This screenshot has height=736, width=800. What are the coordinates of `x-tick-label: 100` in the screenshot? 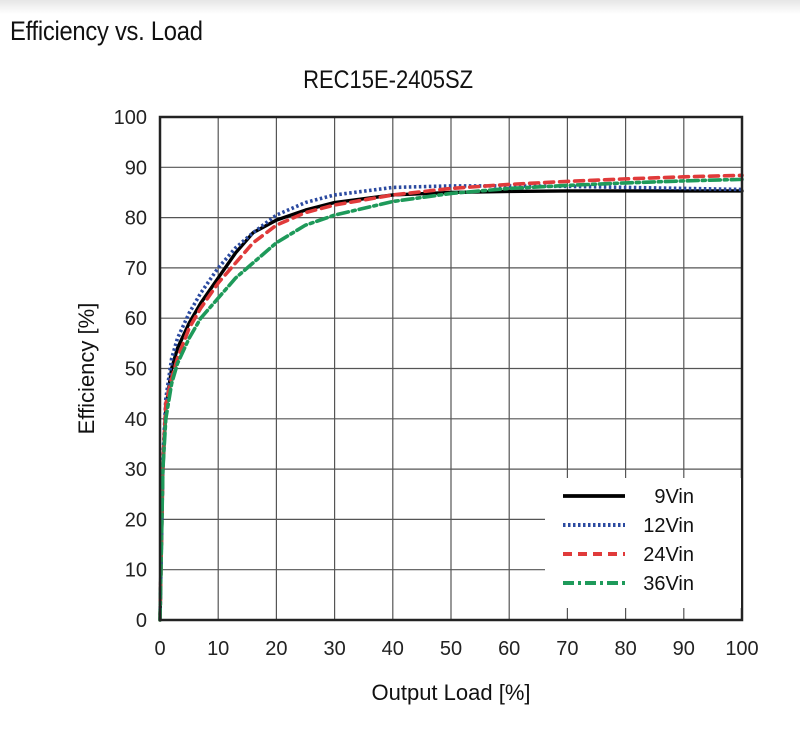 It's located at (741, 649).